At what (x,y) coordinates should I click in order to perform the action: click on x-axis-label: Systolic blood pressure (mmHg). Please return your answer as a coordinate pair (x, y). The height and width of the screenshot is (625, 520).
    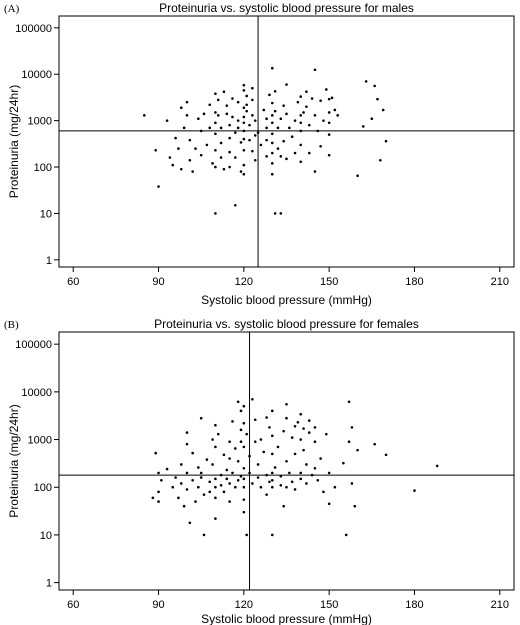
    Looking at the image, I should click on (286, 618).